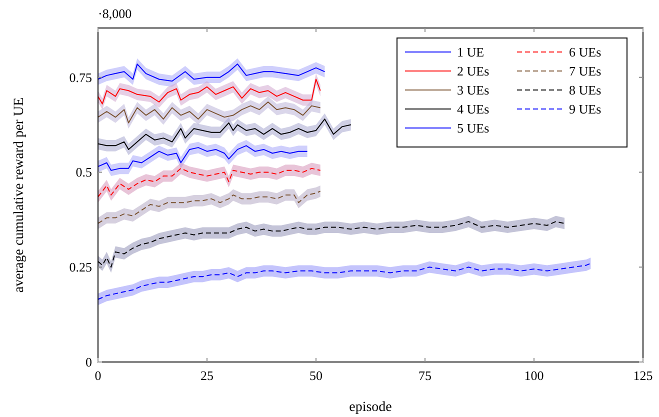  I want to click on y-tick-label: 0, so click(89, 362).